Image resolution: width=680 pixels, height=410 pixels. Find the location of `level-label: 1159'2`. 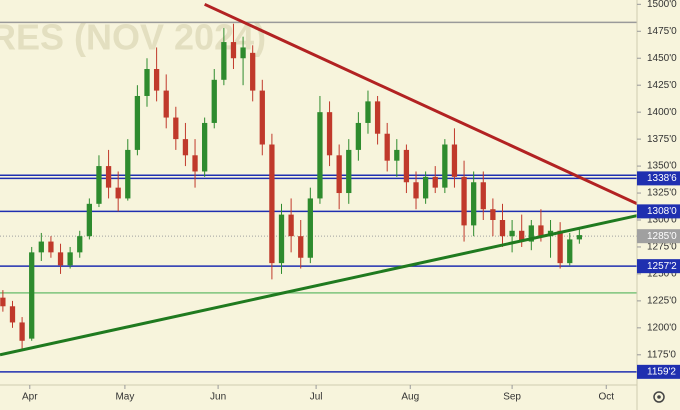

level-label: 1159'2 is located at coordinates (661, 371).